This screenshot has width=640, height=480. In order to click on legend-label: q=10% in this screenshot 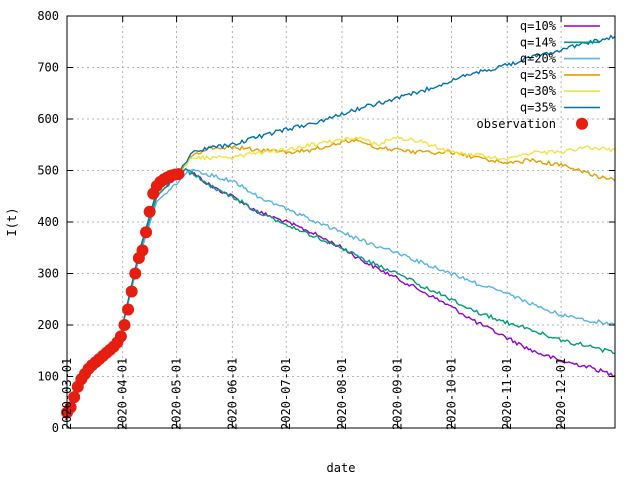, I will do `click(538, 26)`.